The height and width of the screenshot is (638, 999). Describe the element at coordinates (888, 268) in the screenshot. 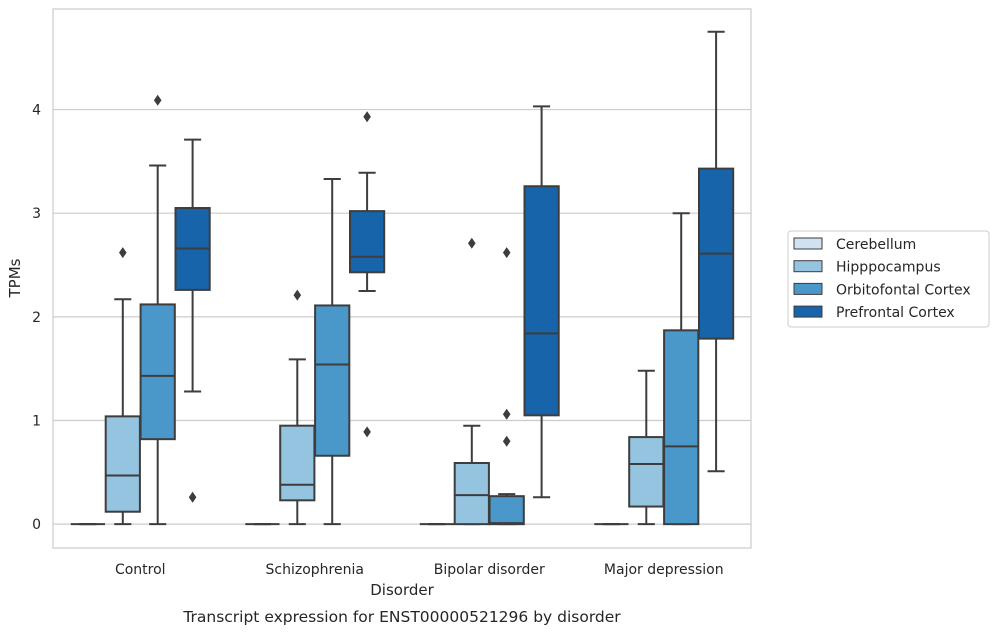

I see `legend-label: Hipppocampus` at that location.